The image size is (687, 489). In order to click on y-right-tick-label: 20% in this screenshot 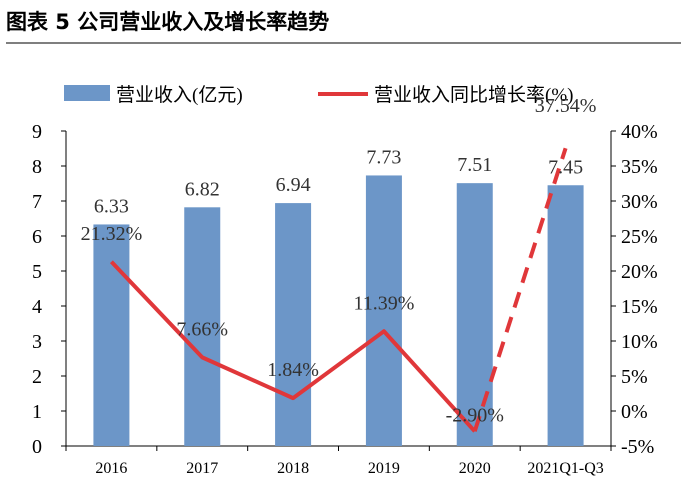, I will do `click(639, 272)`.